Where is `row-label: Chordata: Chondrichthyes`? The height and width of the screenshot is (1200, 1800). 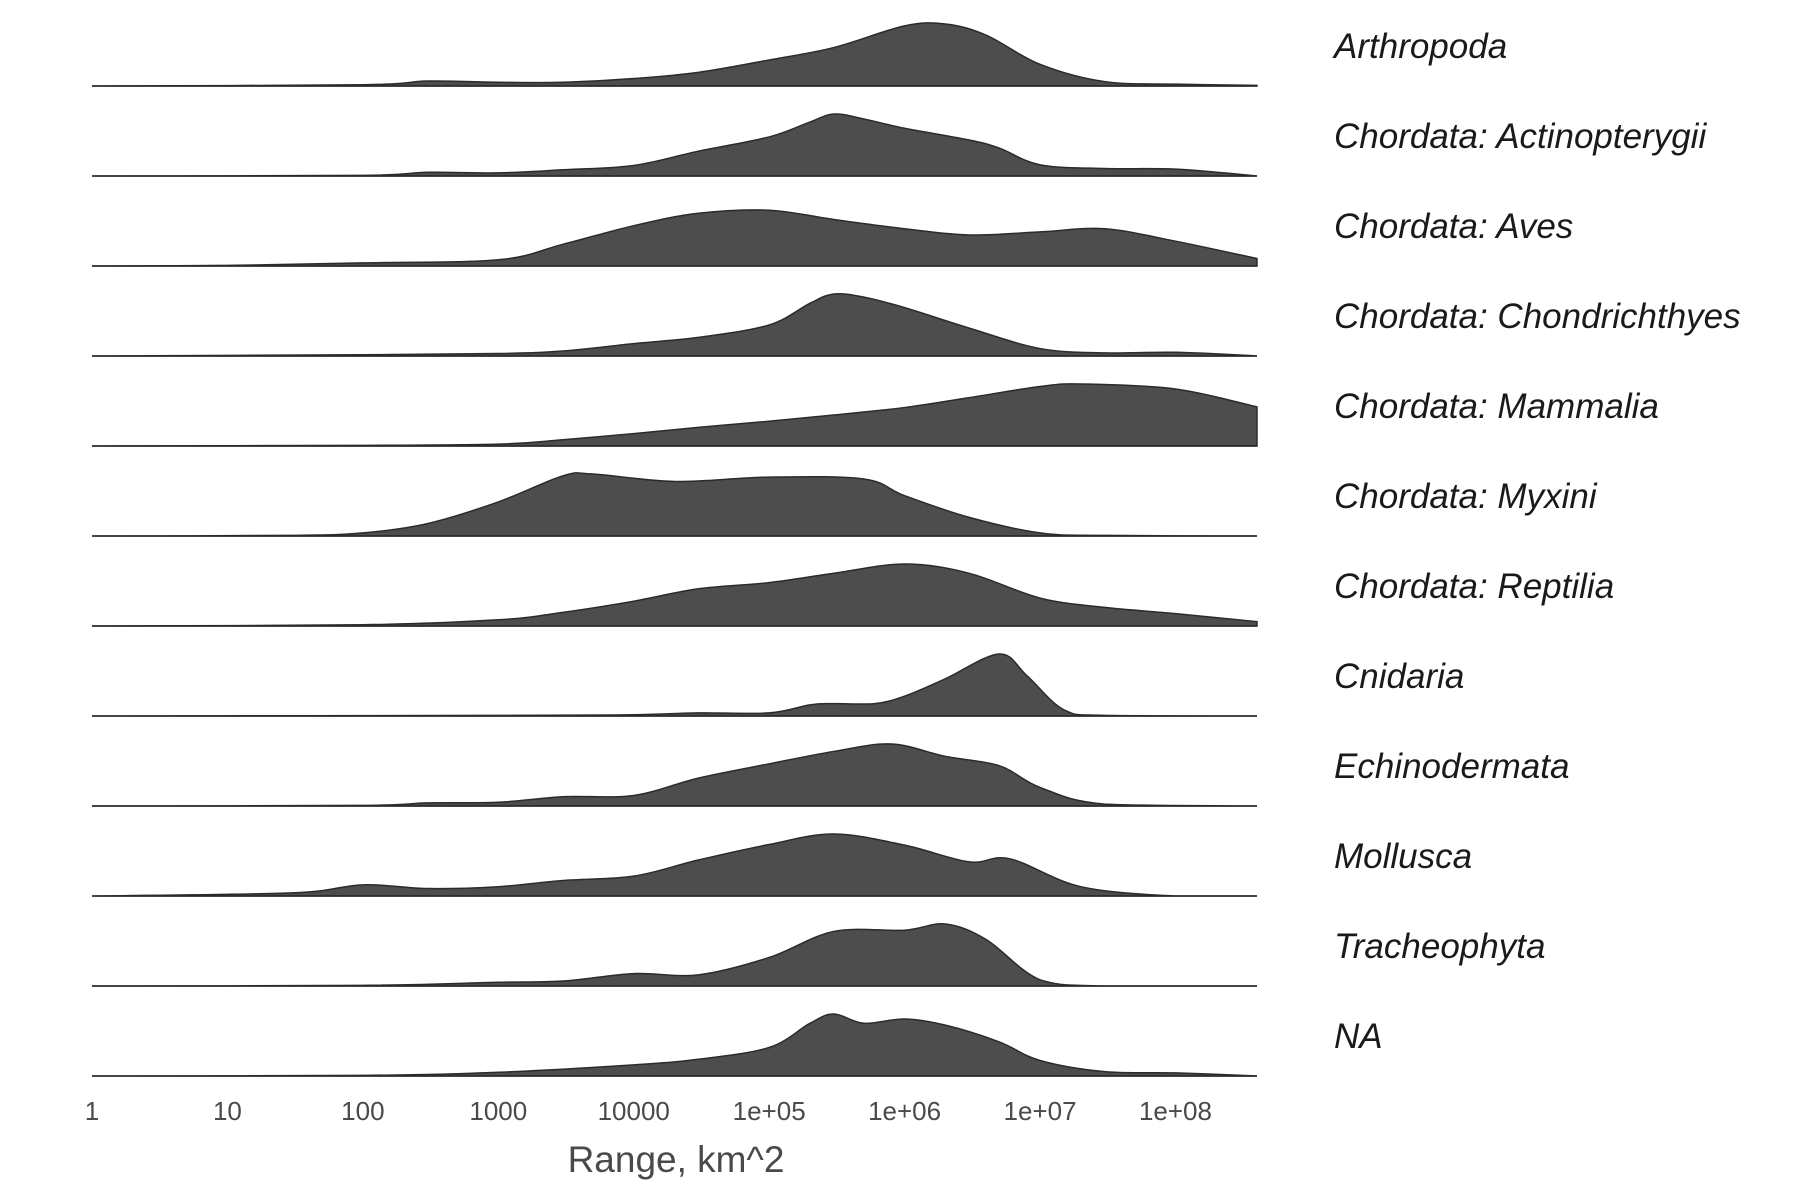
row-label: Chordata: Chondrichthyes is located at coordinates (1537, 316).